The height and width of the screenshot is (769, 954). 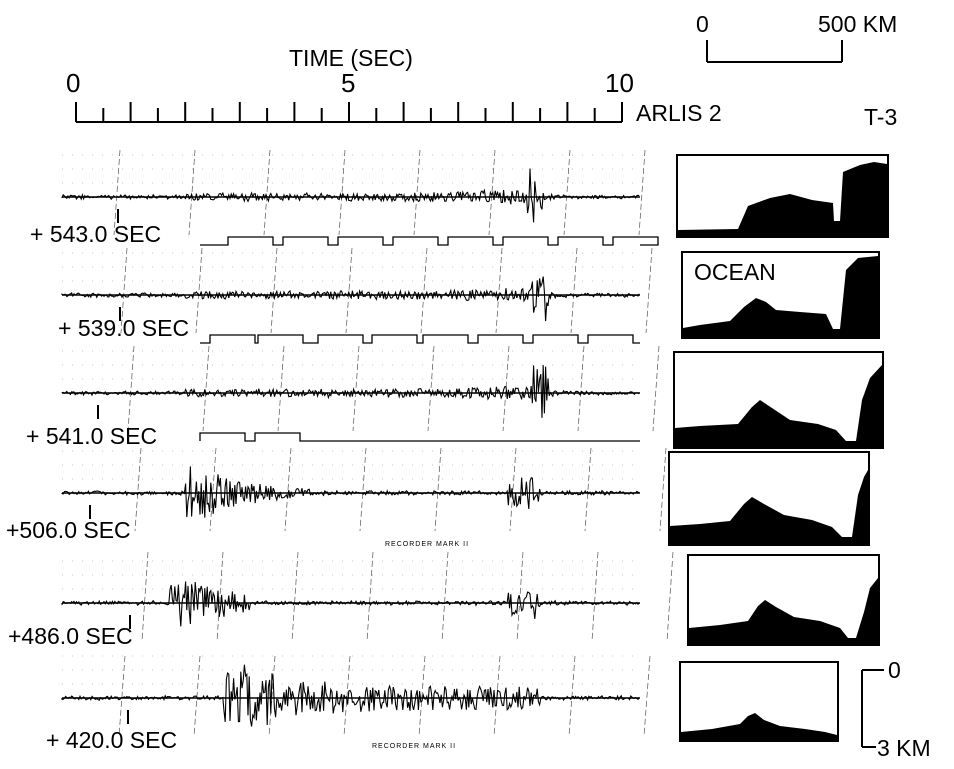 What do you see at coordinates (857, 24) in the screenshot?
I see `scale-bar-end-label: 500 KM` at bounding box center [857, 24].